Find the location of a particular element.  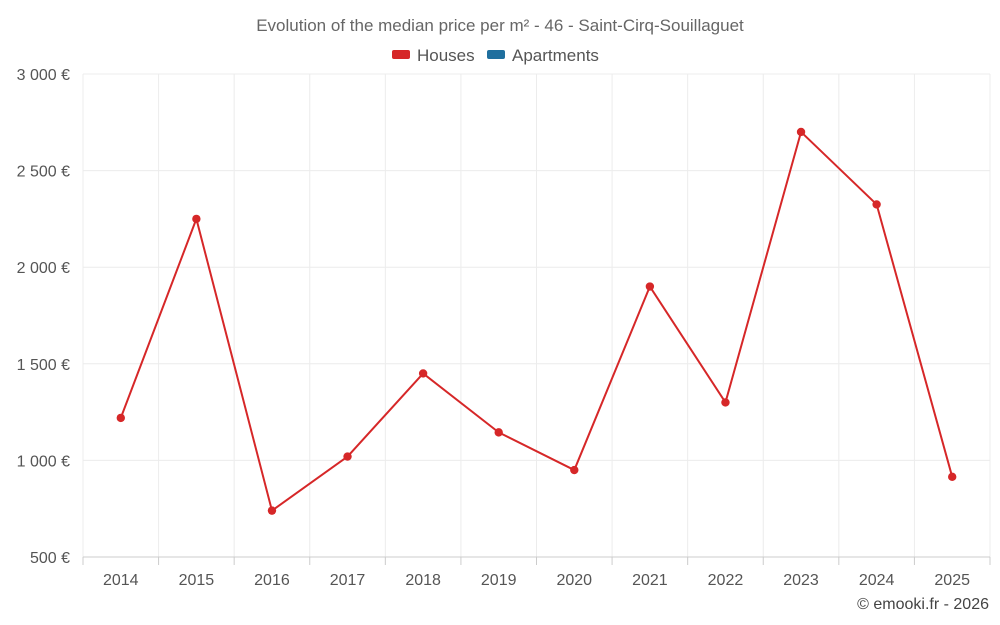

legend: Houses Apartments is located at coordinates (495, 55).